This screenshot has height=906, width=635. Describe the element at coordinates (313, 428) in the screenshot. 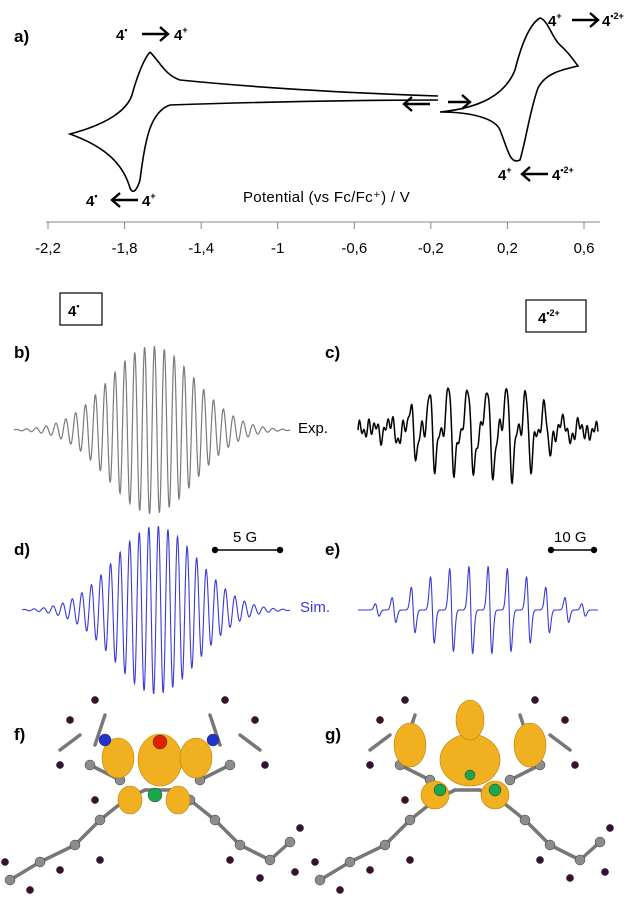

I see `exp-label: Exp.` at that location.